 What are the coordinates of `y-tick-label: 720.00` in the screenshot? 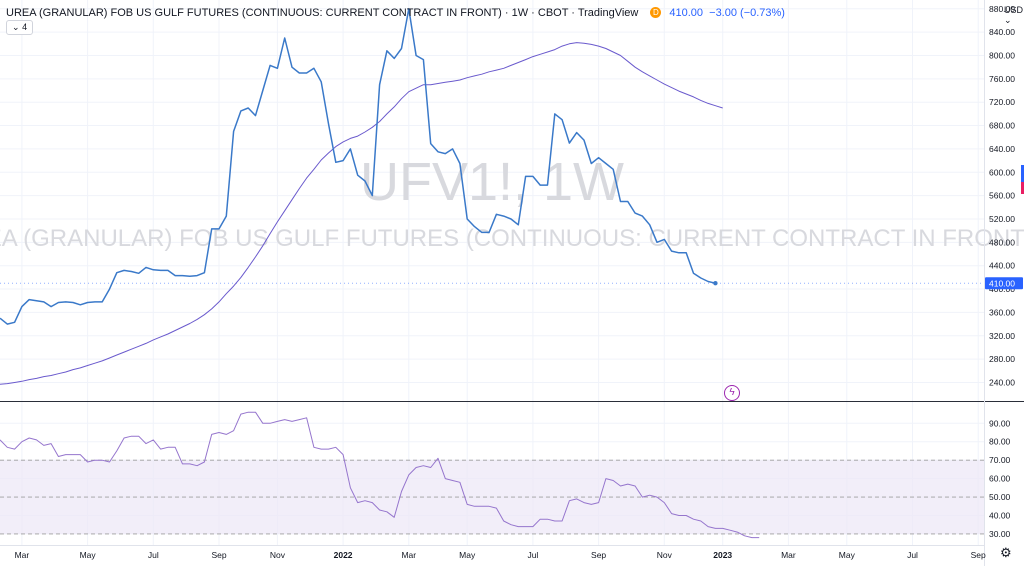 It's located at (1002, 102).